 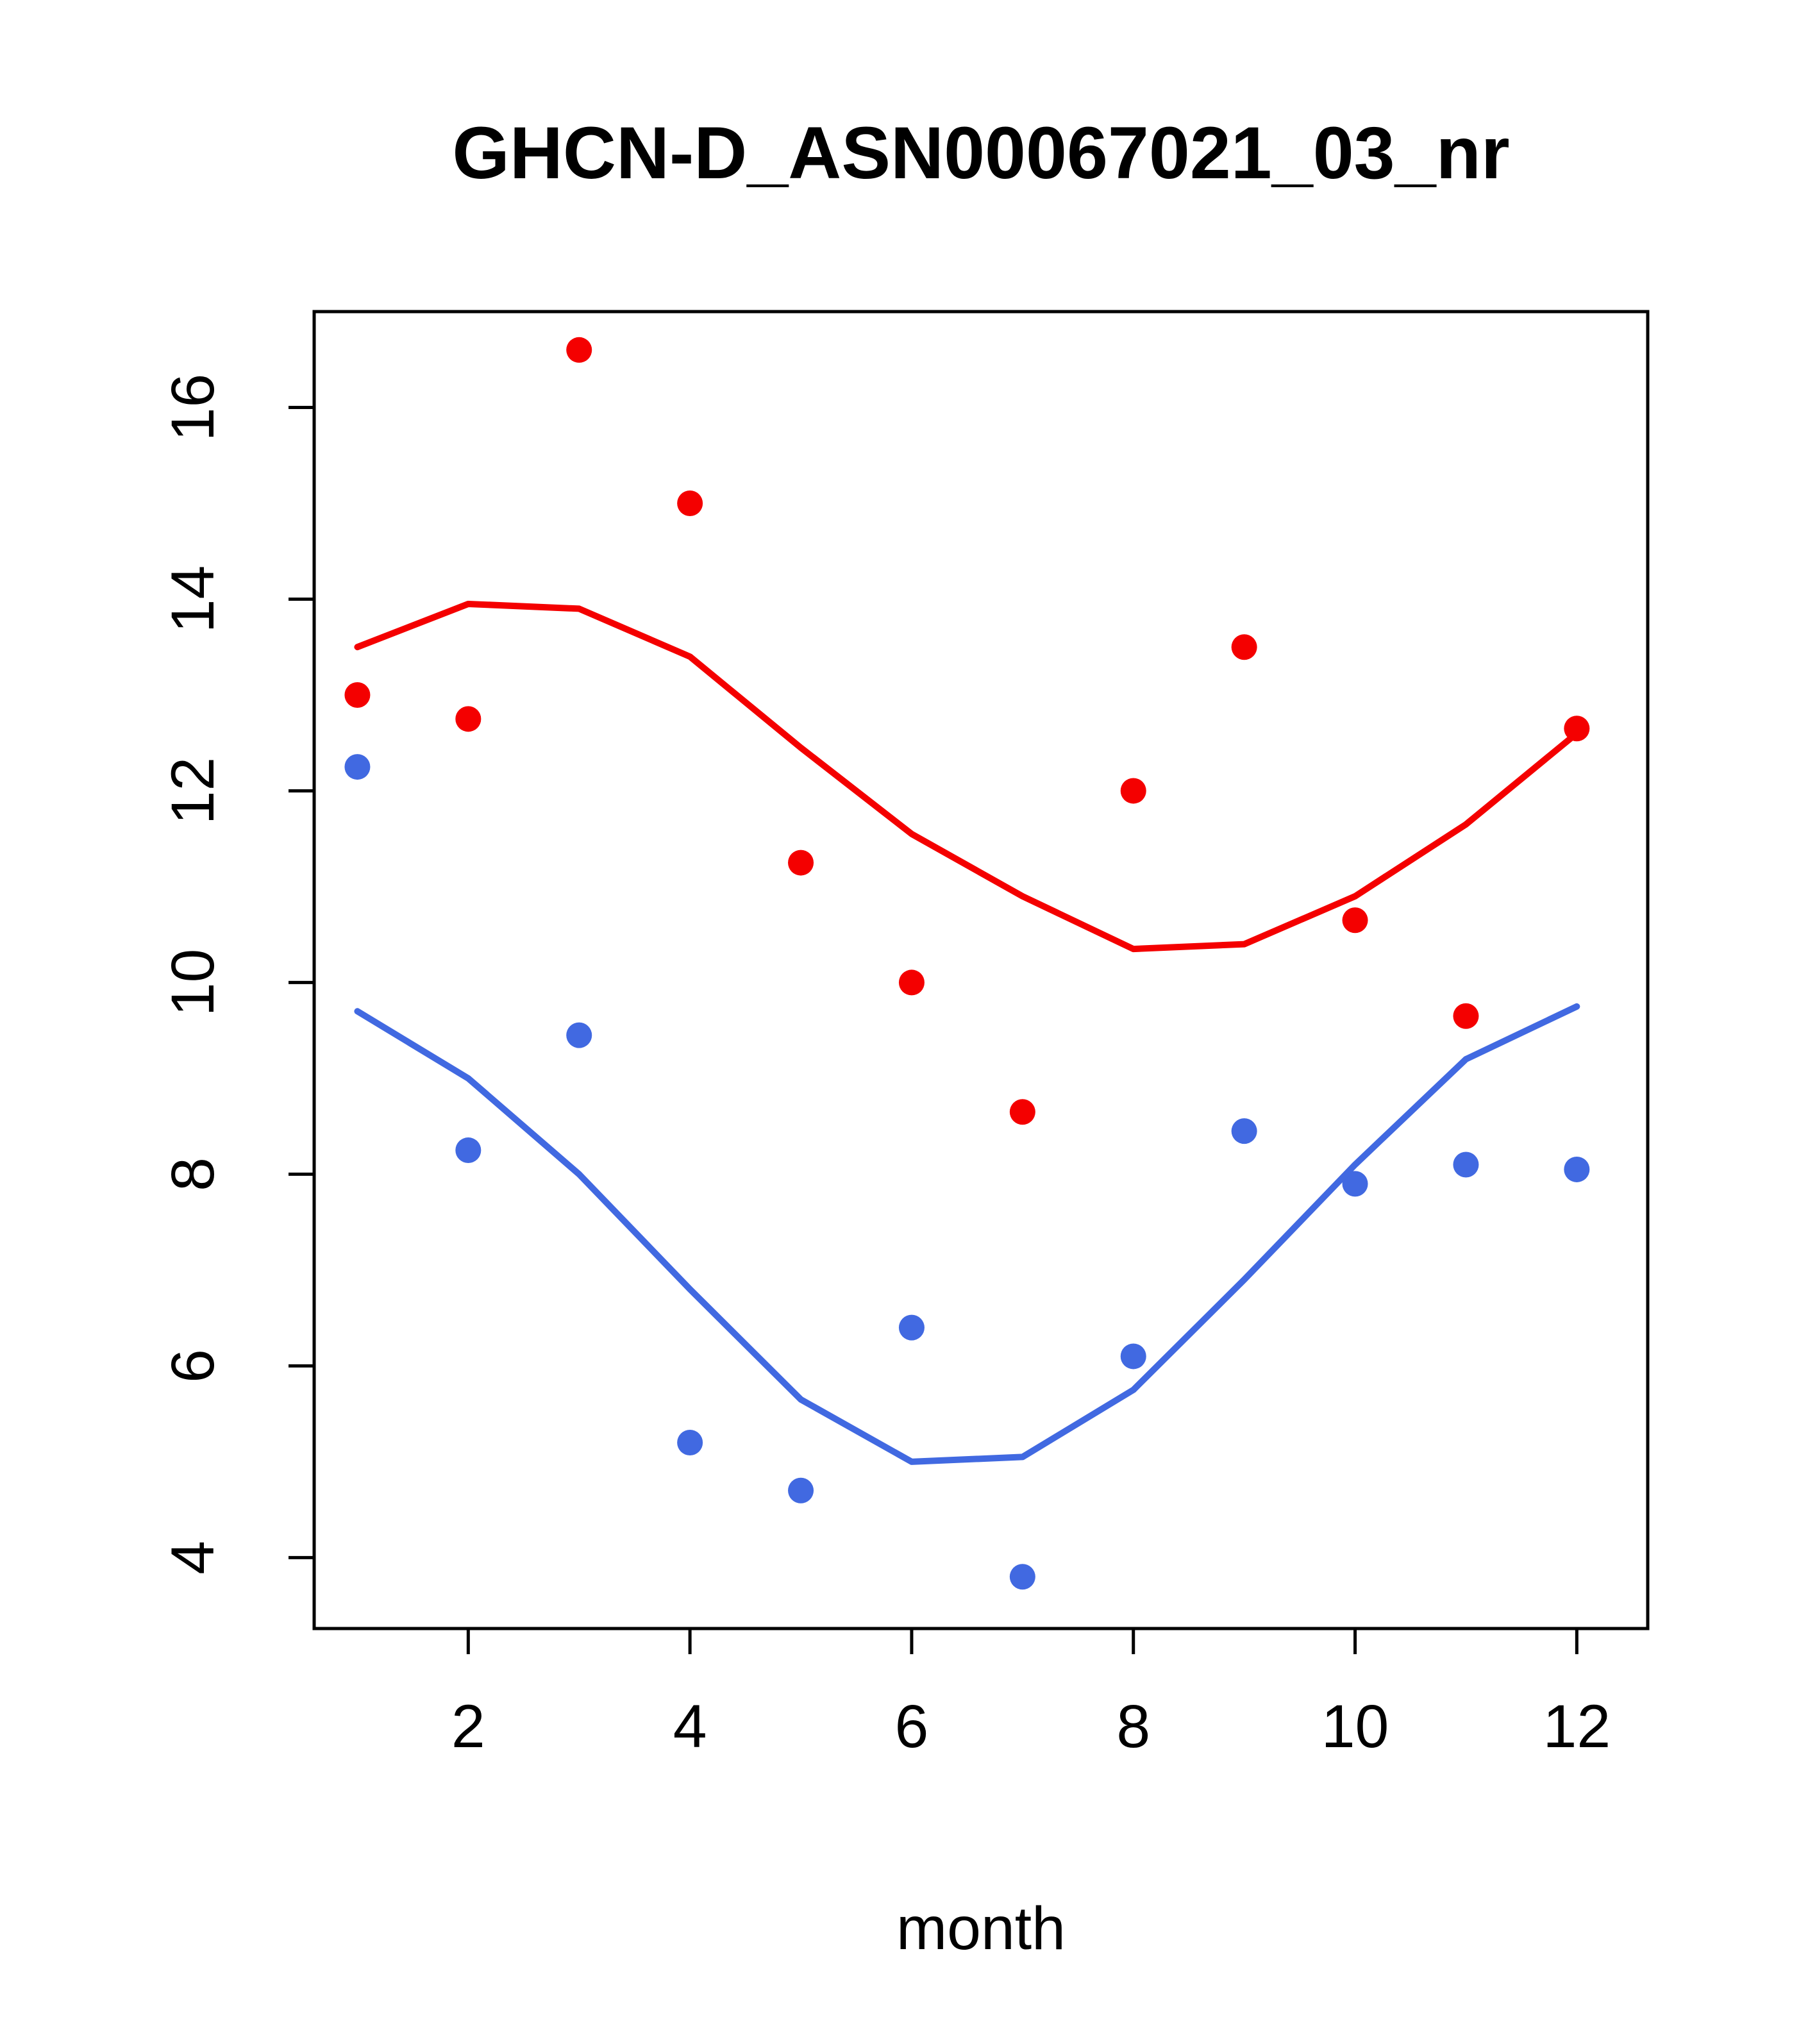 I want to click on x-axis-label: month, so click(x=981, y=1929).